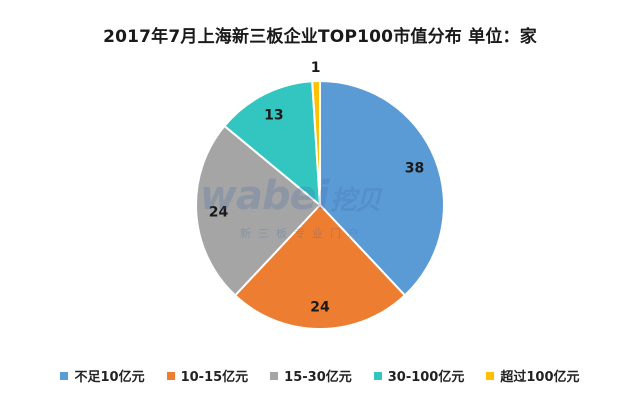 Image resolution: width=640 pixels, height=400 pixels. Describe the element at coordinates (219, 212) in the screenshot. I see `data-label-2: 24` at that location.